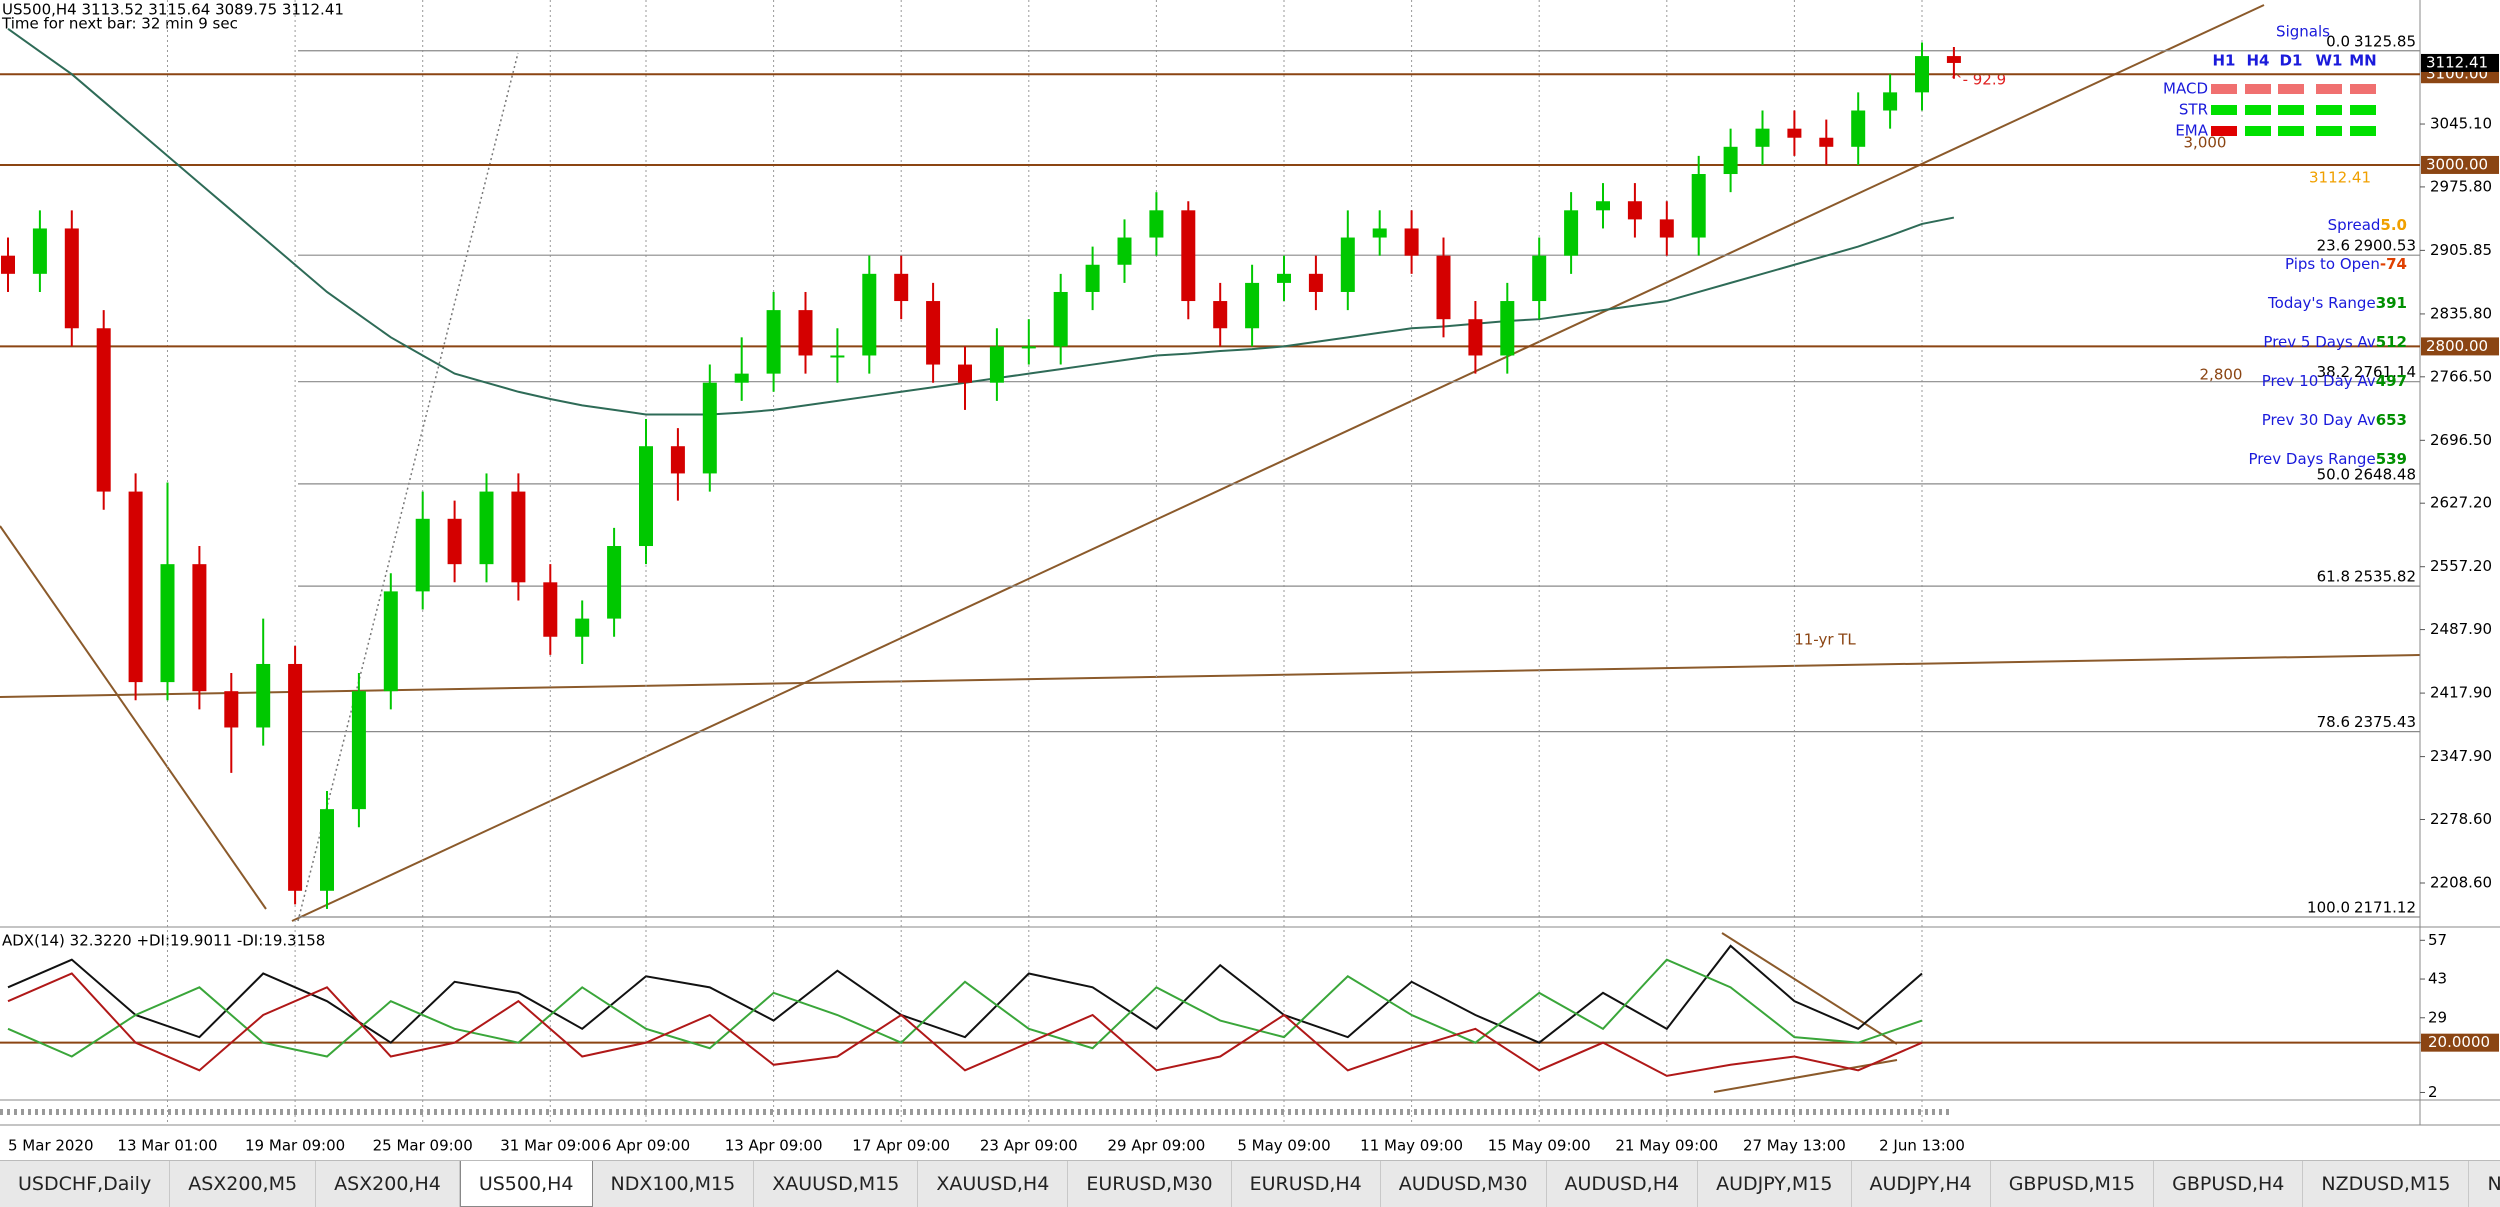 This screenshot has width=2500, height=1207. Describe the element at coordinates (1922, 1146) in the screenshot. I see `x-tick-label: 2 Jun 13:00` at that location.